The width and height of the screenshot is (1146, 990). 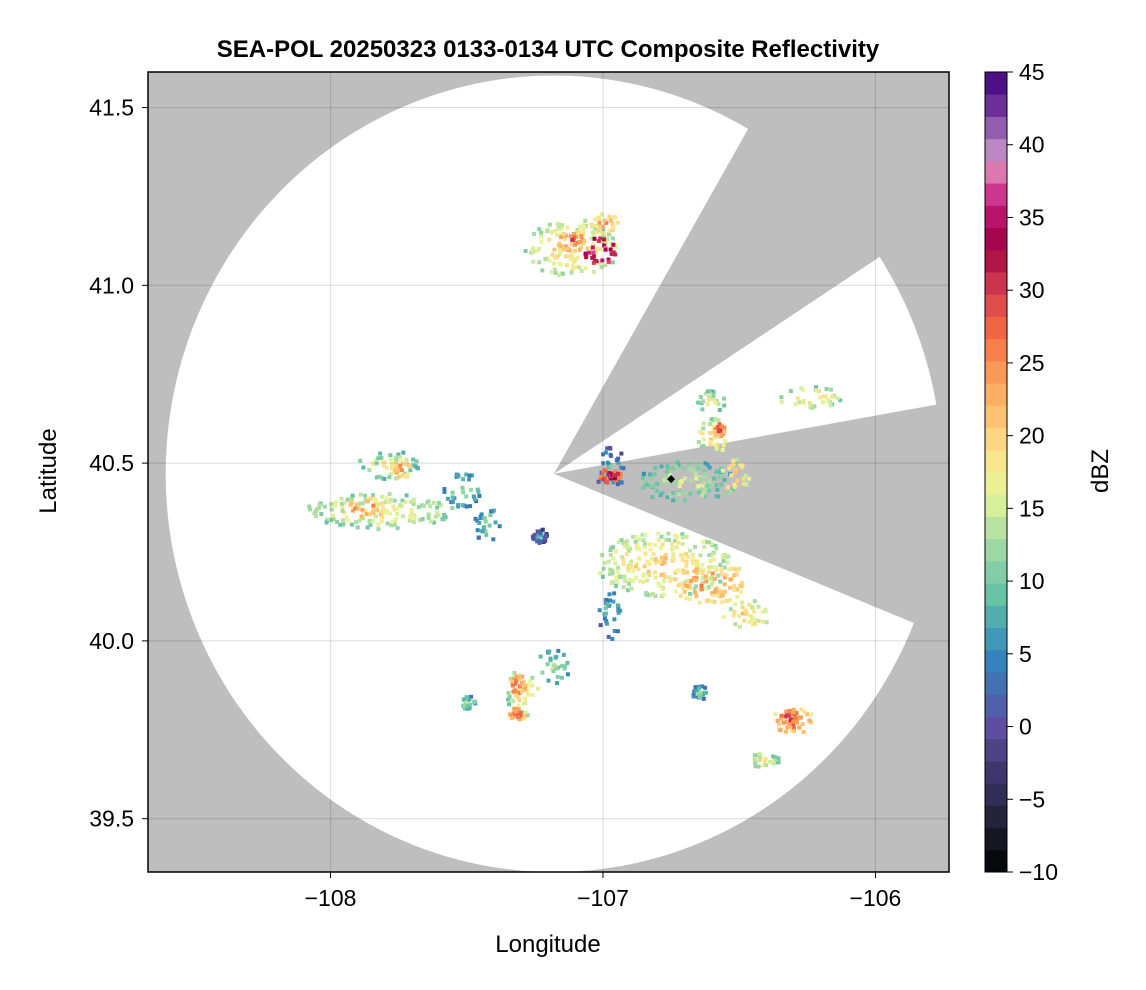 What do you see at coordinates (1032, 290) in the screenshot?
I see `colorbar-tick-label: 30` at bounding box center [1032, 290].